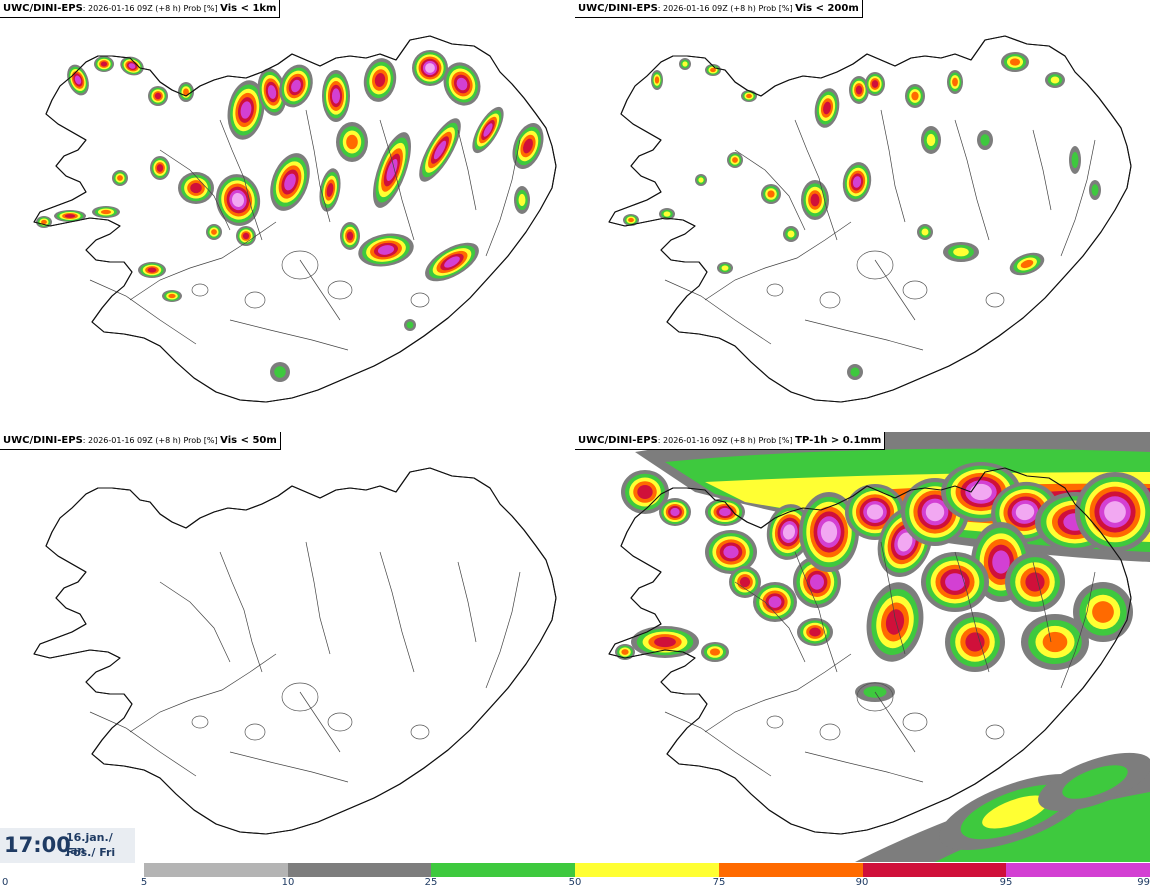 This screenshot has height=891, width=1150. Describe the element at coordinates (862, 882) in the screenshot. I see `colorbar-tick: 90` at that location.